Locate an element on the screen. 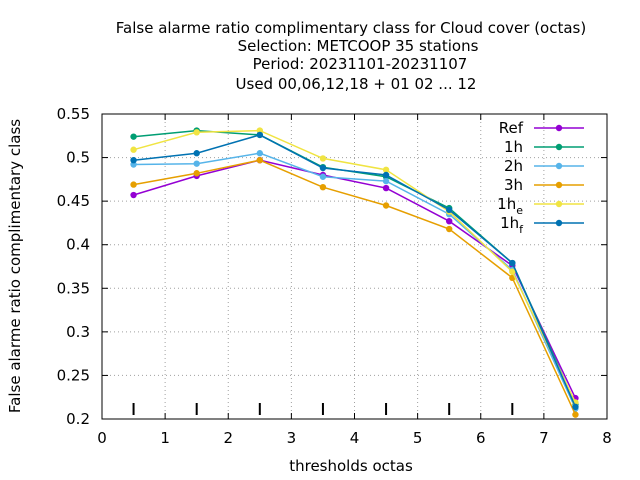 The width and height of the screenshot is (640, 480). y-tick-label: 0.5 is located at coordinates (78, 158).